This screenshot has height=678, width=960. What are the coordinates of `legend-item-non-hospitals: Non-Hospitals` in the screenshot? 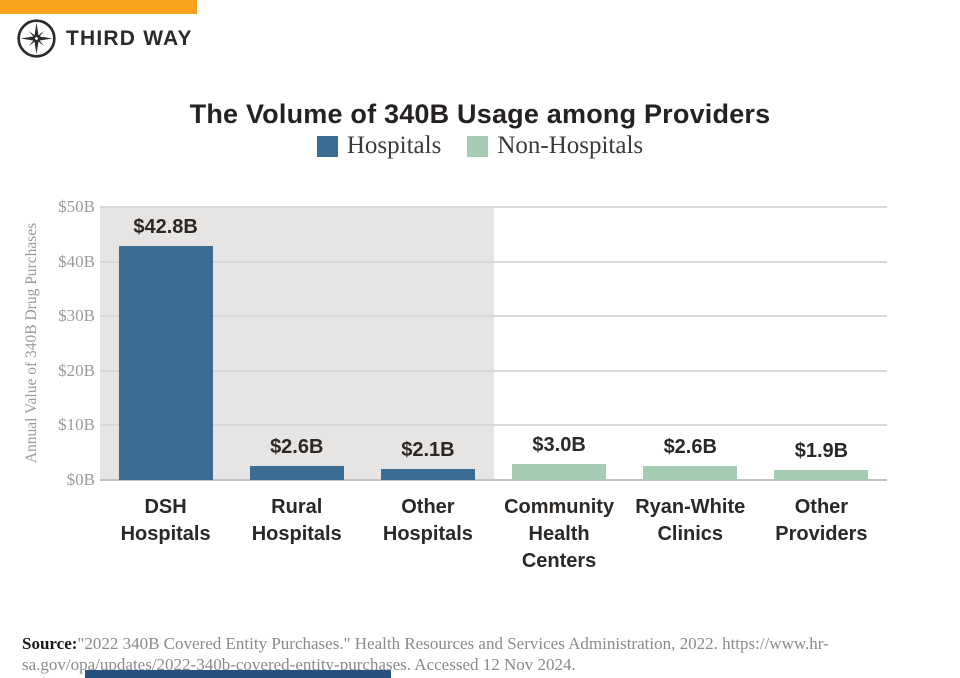 It's located at (555, 146).